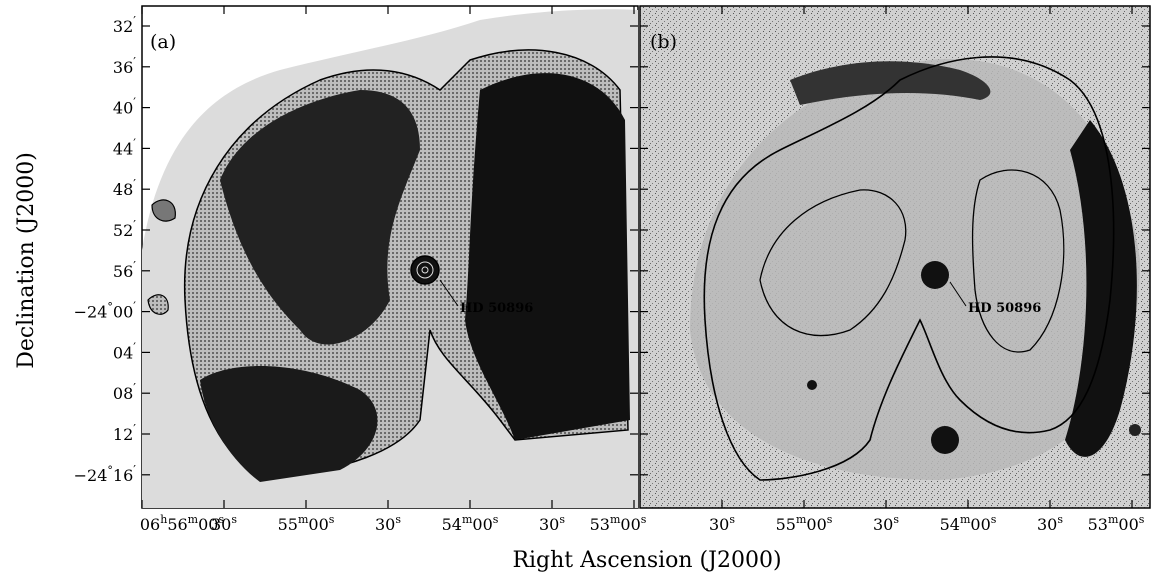  Describe the element at coordinates (663, 42) in the screenshot. I see `panel-b-label: (b)` at that location.